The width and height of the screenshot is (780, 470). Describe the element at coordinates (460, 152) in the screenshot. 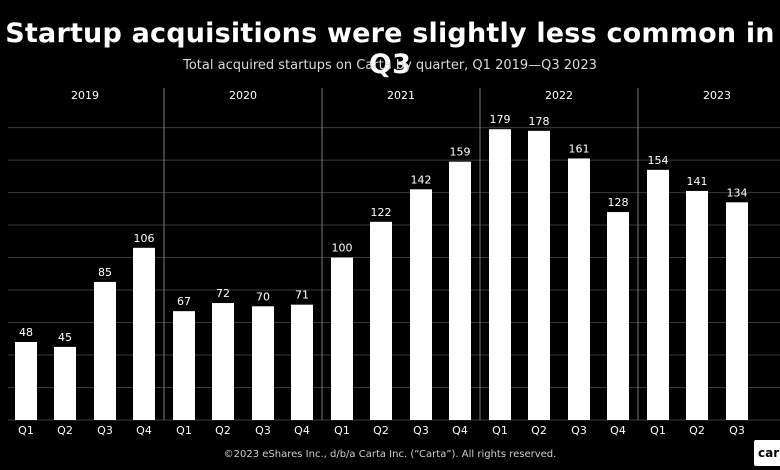

I see `data-label: 159` at that location.